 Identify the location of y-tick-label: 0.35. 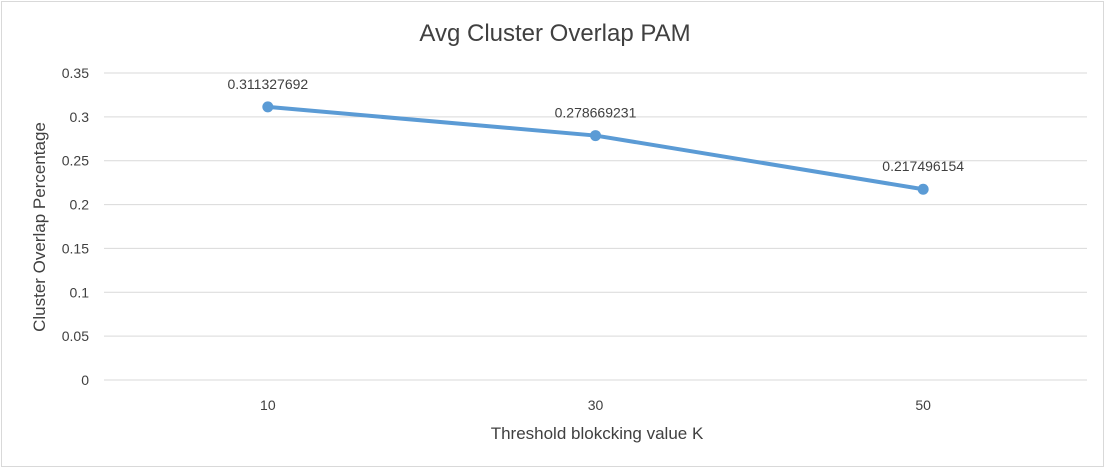
(75, 73).